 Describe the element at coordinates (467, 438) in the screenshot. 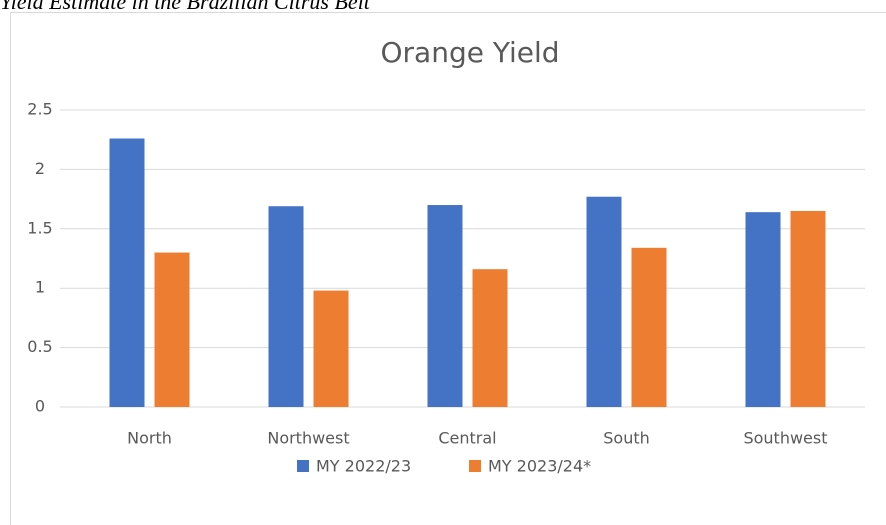

I see `x-tick-label: Central` at that location.